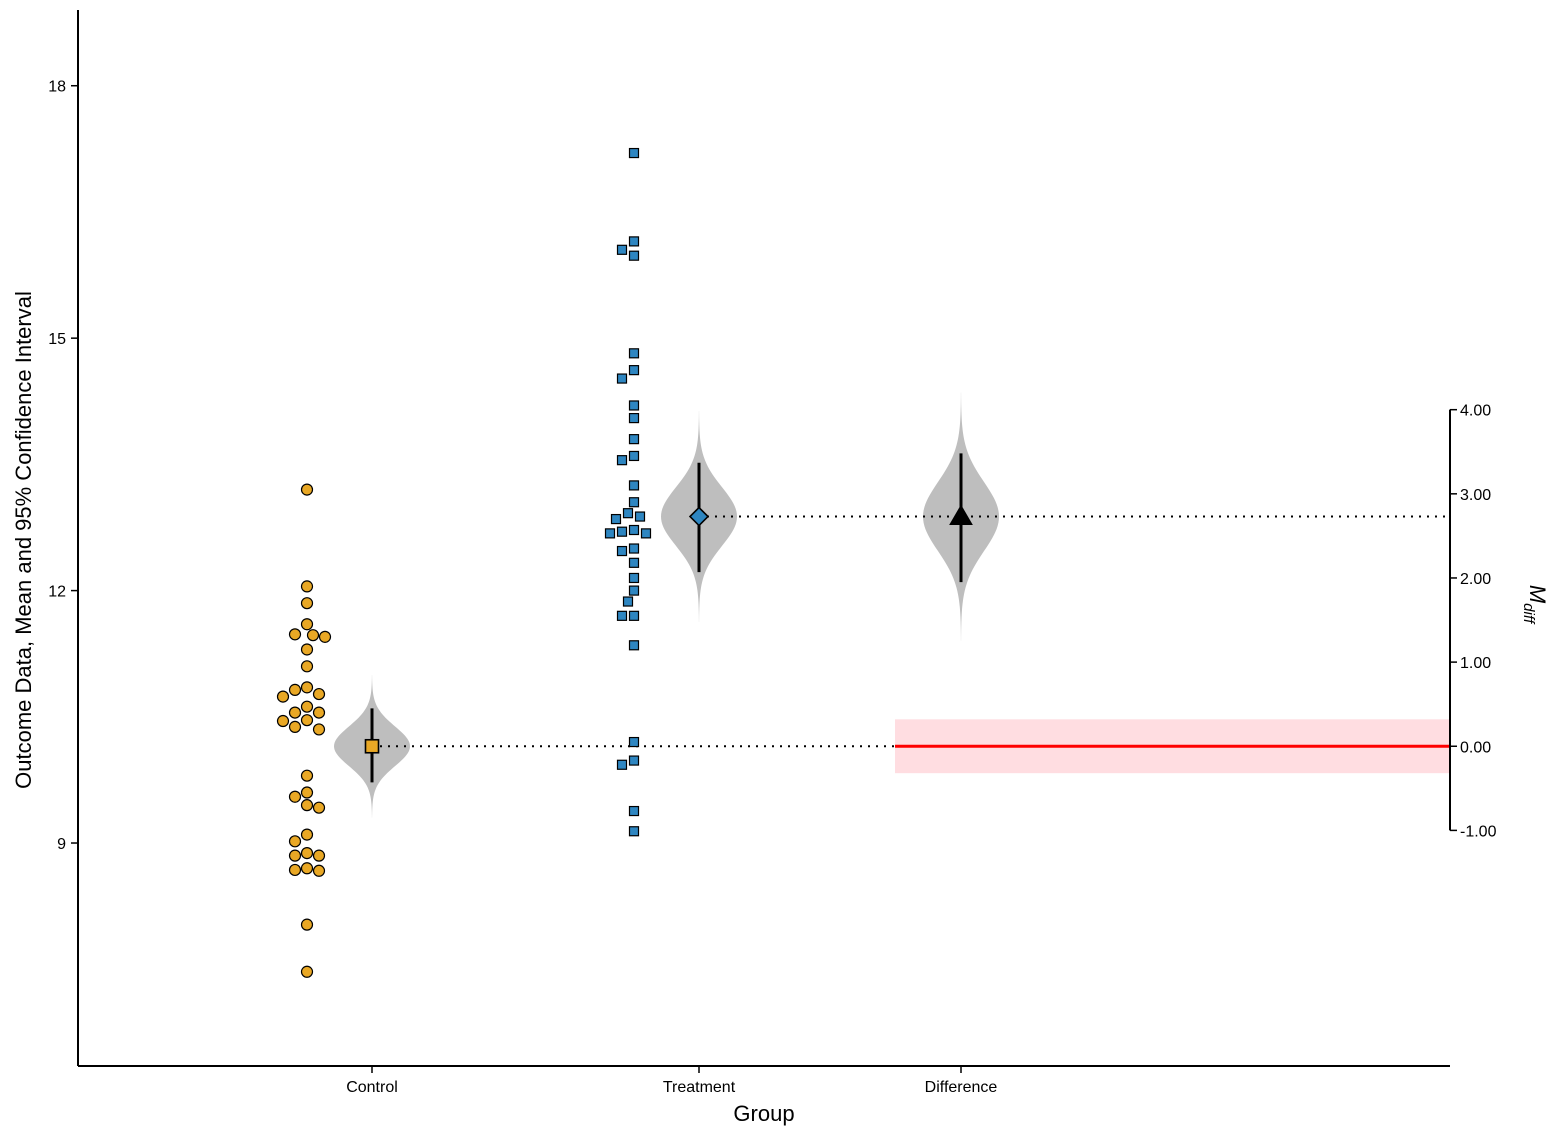  What do you see at coordinates (1475, 747) in the screenshot?
I see `y2-tick-label: 0.00` at bounding box center [1475, 747].